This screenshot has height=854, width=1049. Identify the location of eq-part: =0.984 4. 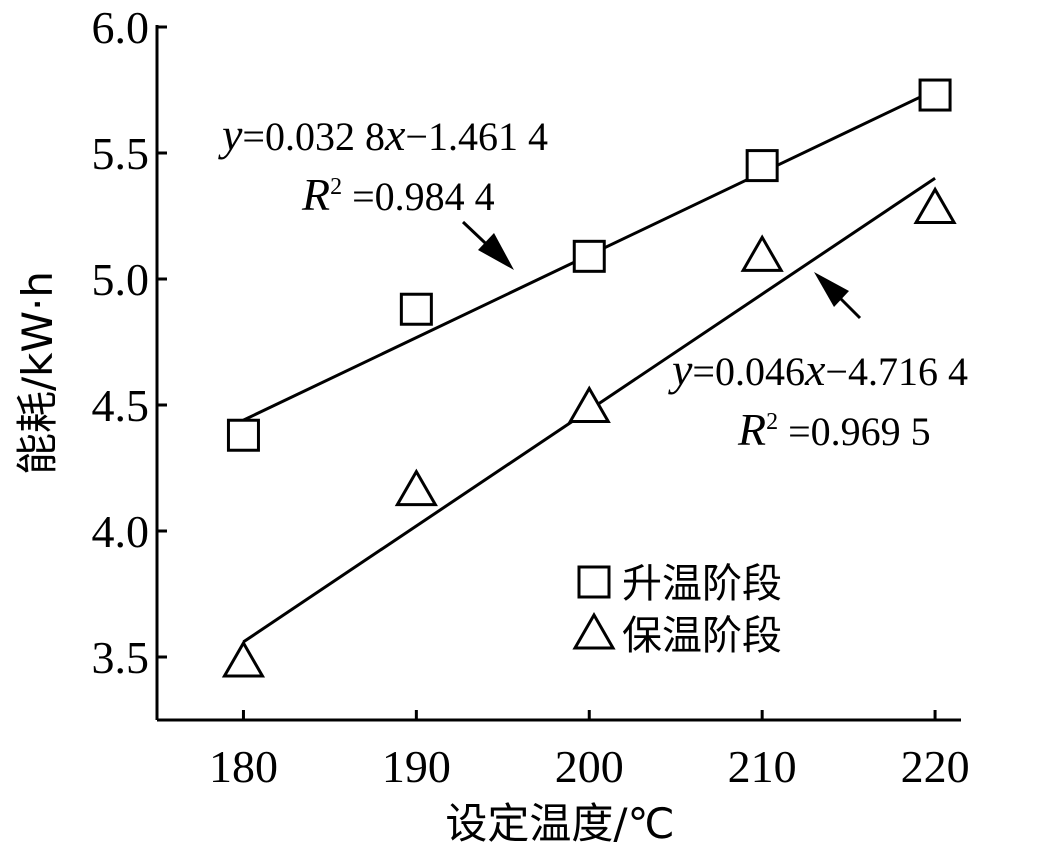
(418, 196).